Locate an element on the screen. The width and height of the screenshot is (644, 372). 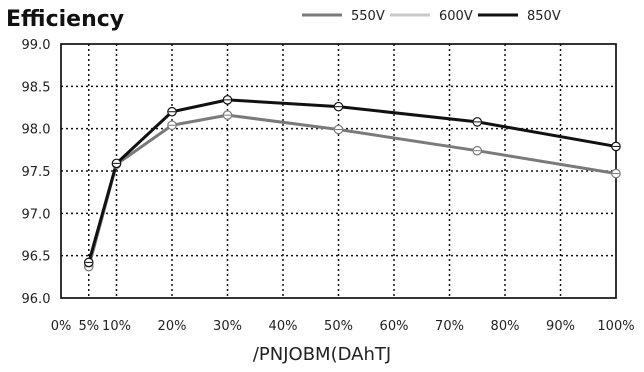
y-tick-label: 98.5 is located at coordinates (36, 87).